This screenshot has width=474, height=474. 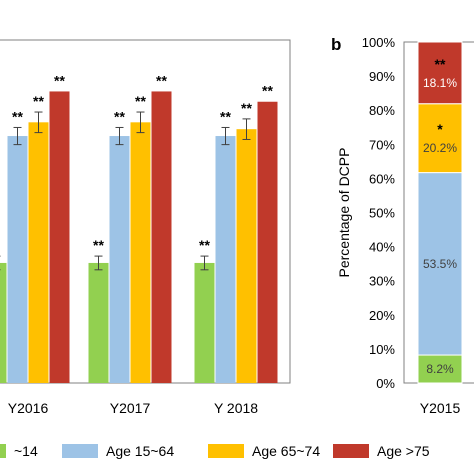 I want to click on y-tick-label: 0%, so click(x=385, y=383).